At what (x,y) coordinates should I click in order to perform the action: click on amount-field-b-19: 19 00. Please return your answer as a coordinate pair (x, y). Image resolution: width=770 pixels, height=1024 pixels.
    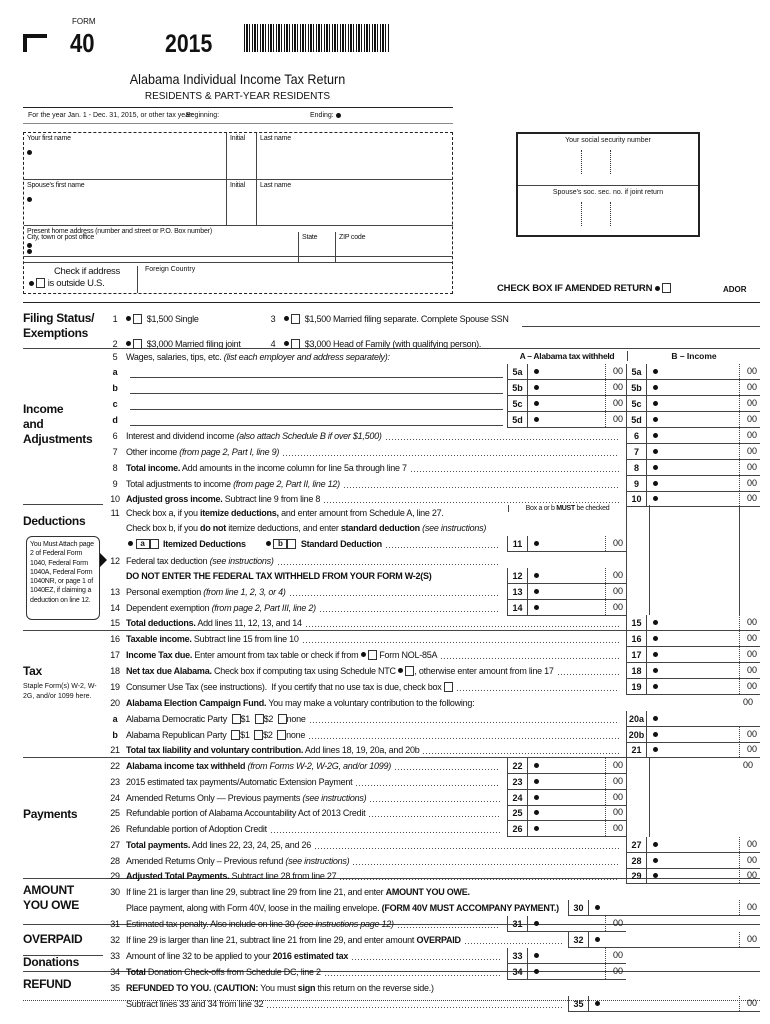
    Looking at the image, I should click on (693, 687).